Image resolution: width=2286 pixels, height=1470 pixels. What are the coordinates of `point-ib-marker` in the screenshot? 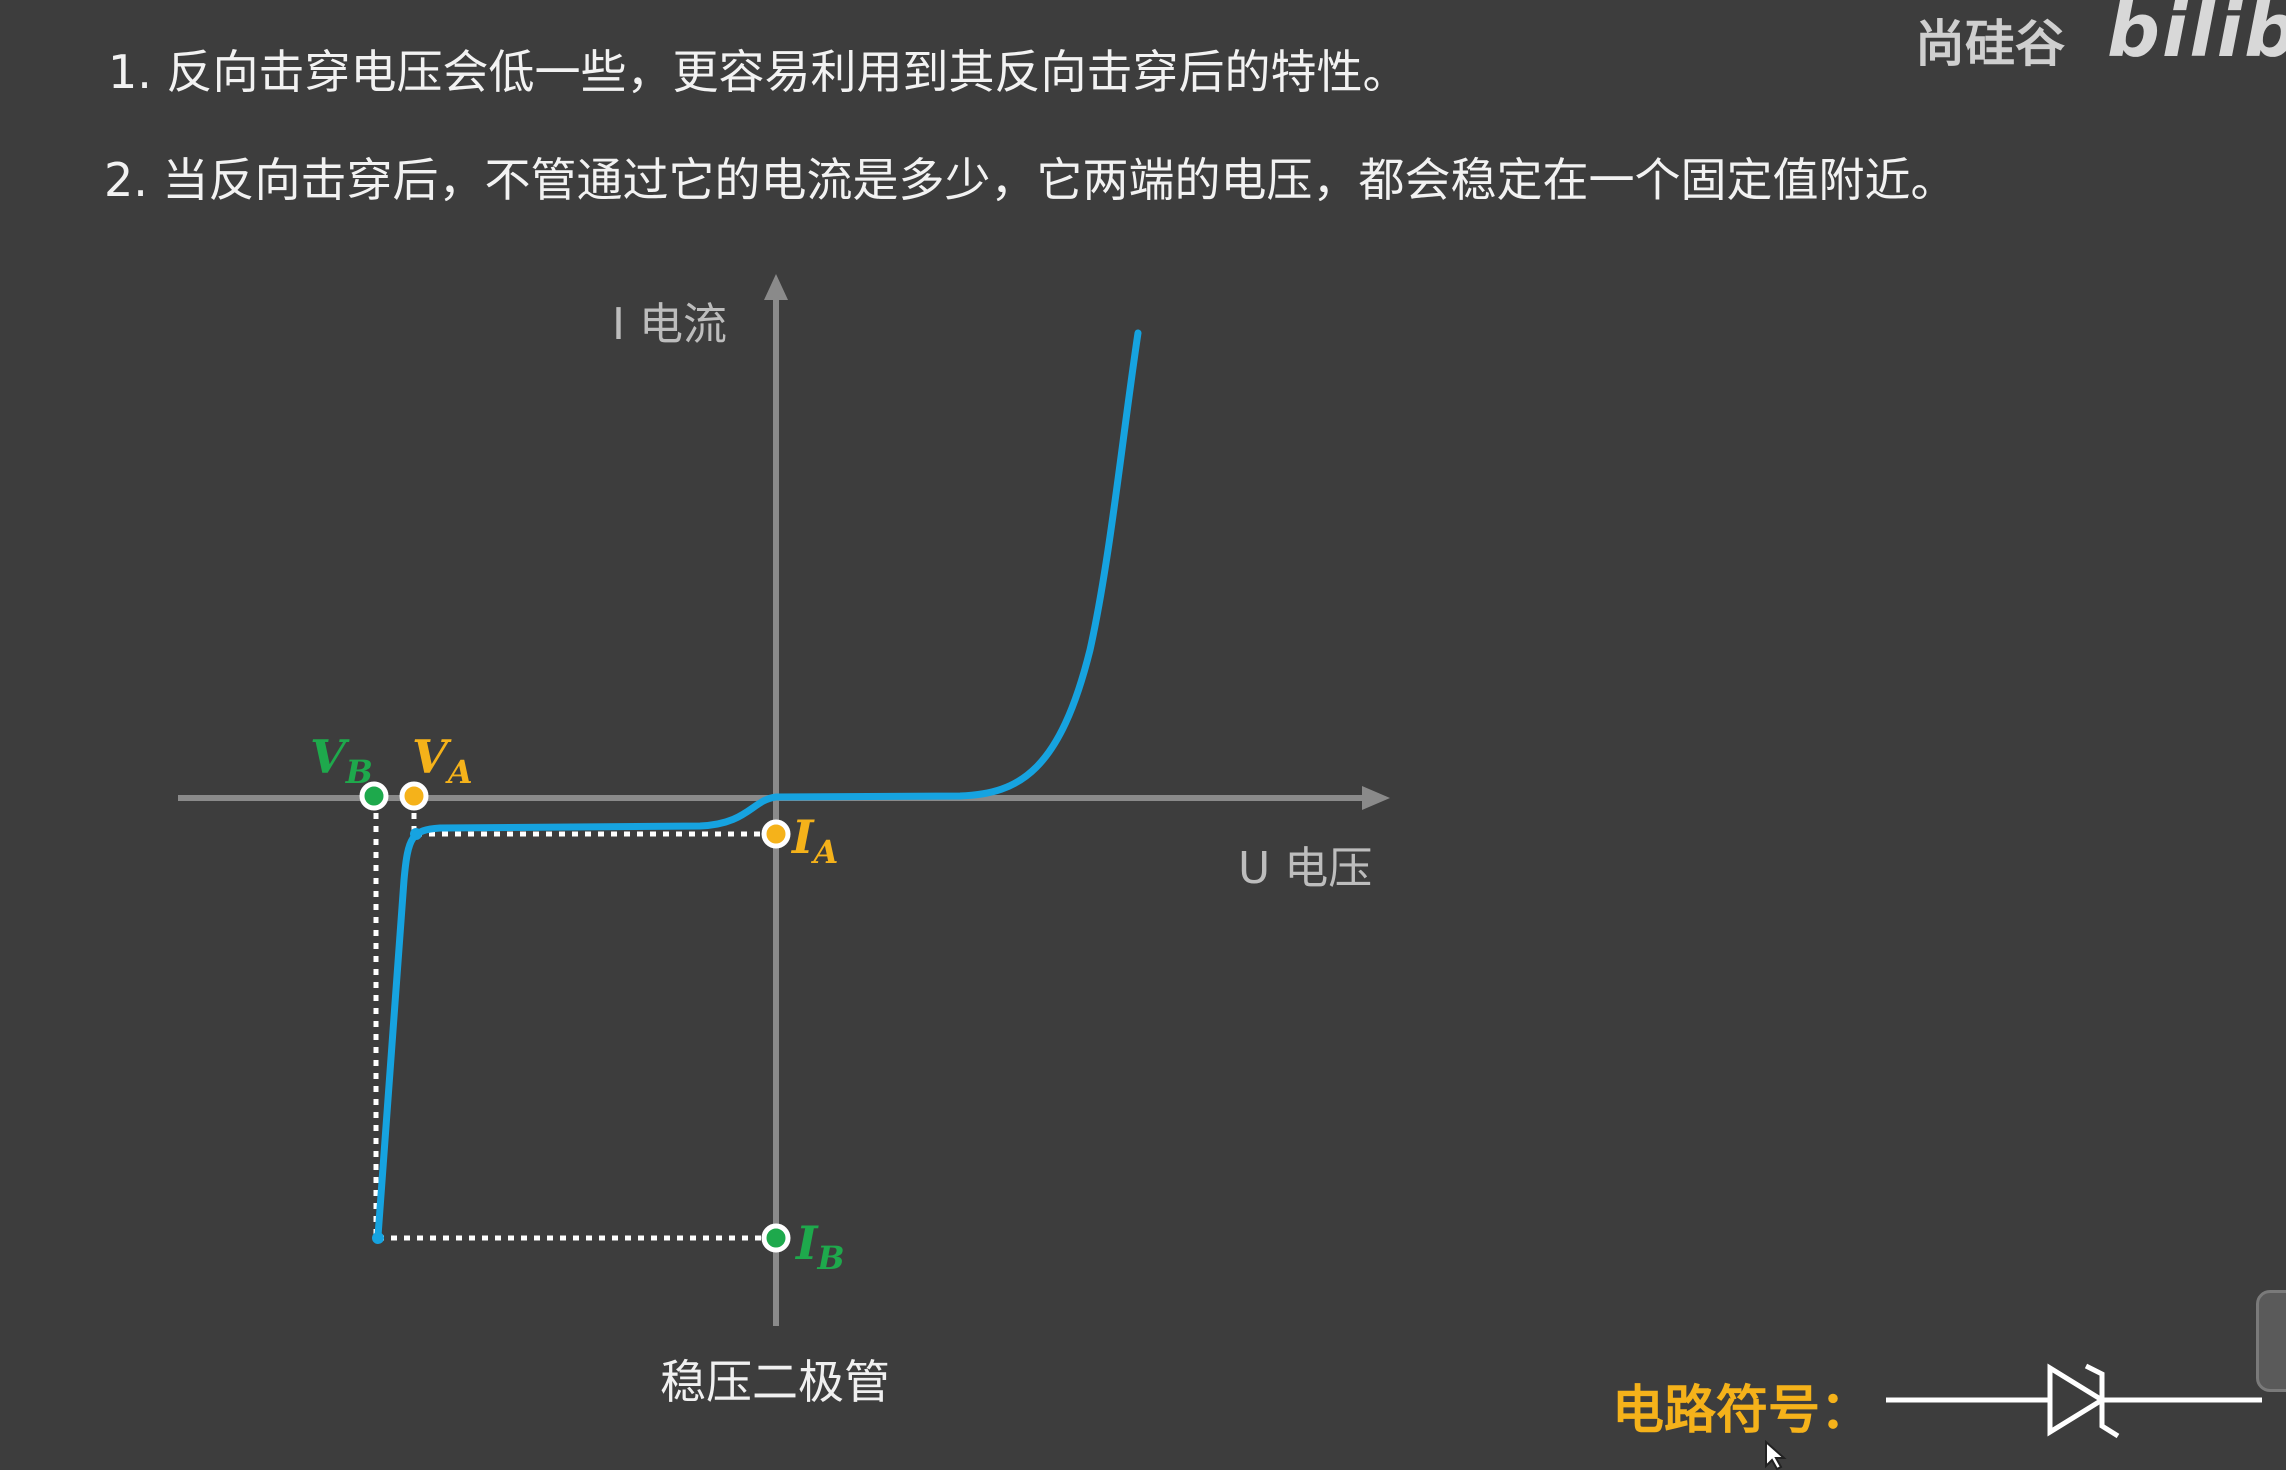 It's located at (776, 1238).